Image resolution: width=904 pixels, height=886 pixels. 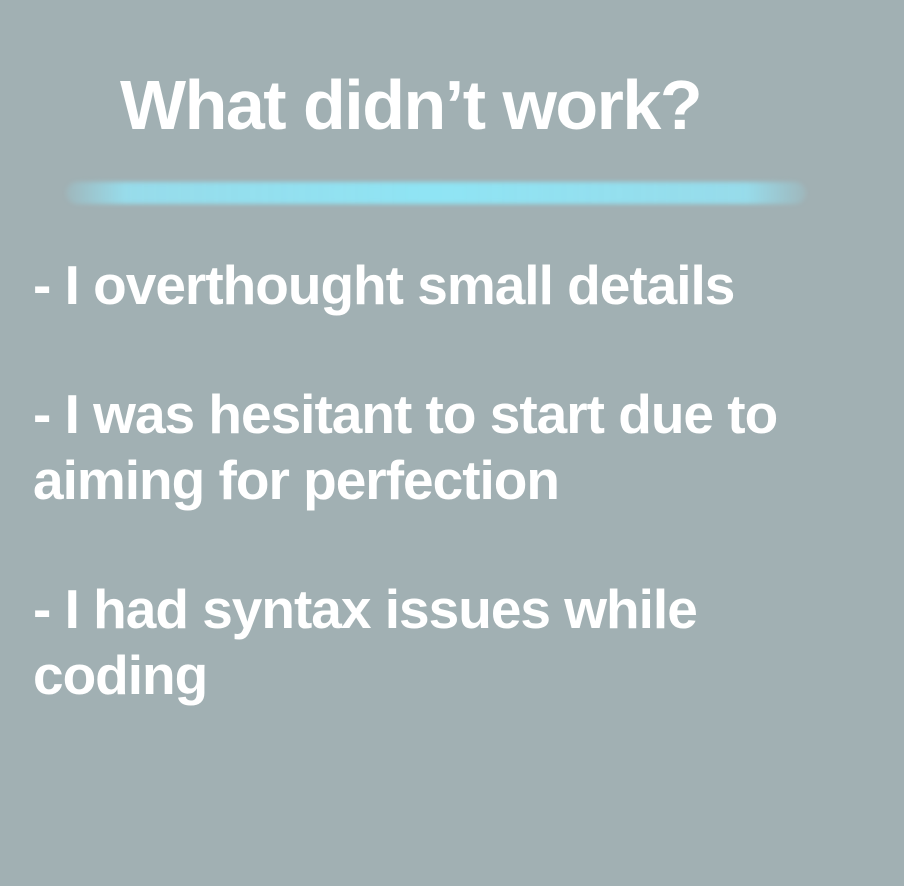 I want to click on title-underline, so click(x=436, y=193).